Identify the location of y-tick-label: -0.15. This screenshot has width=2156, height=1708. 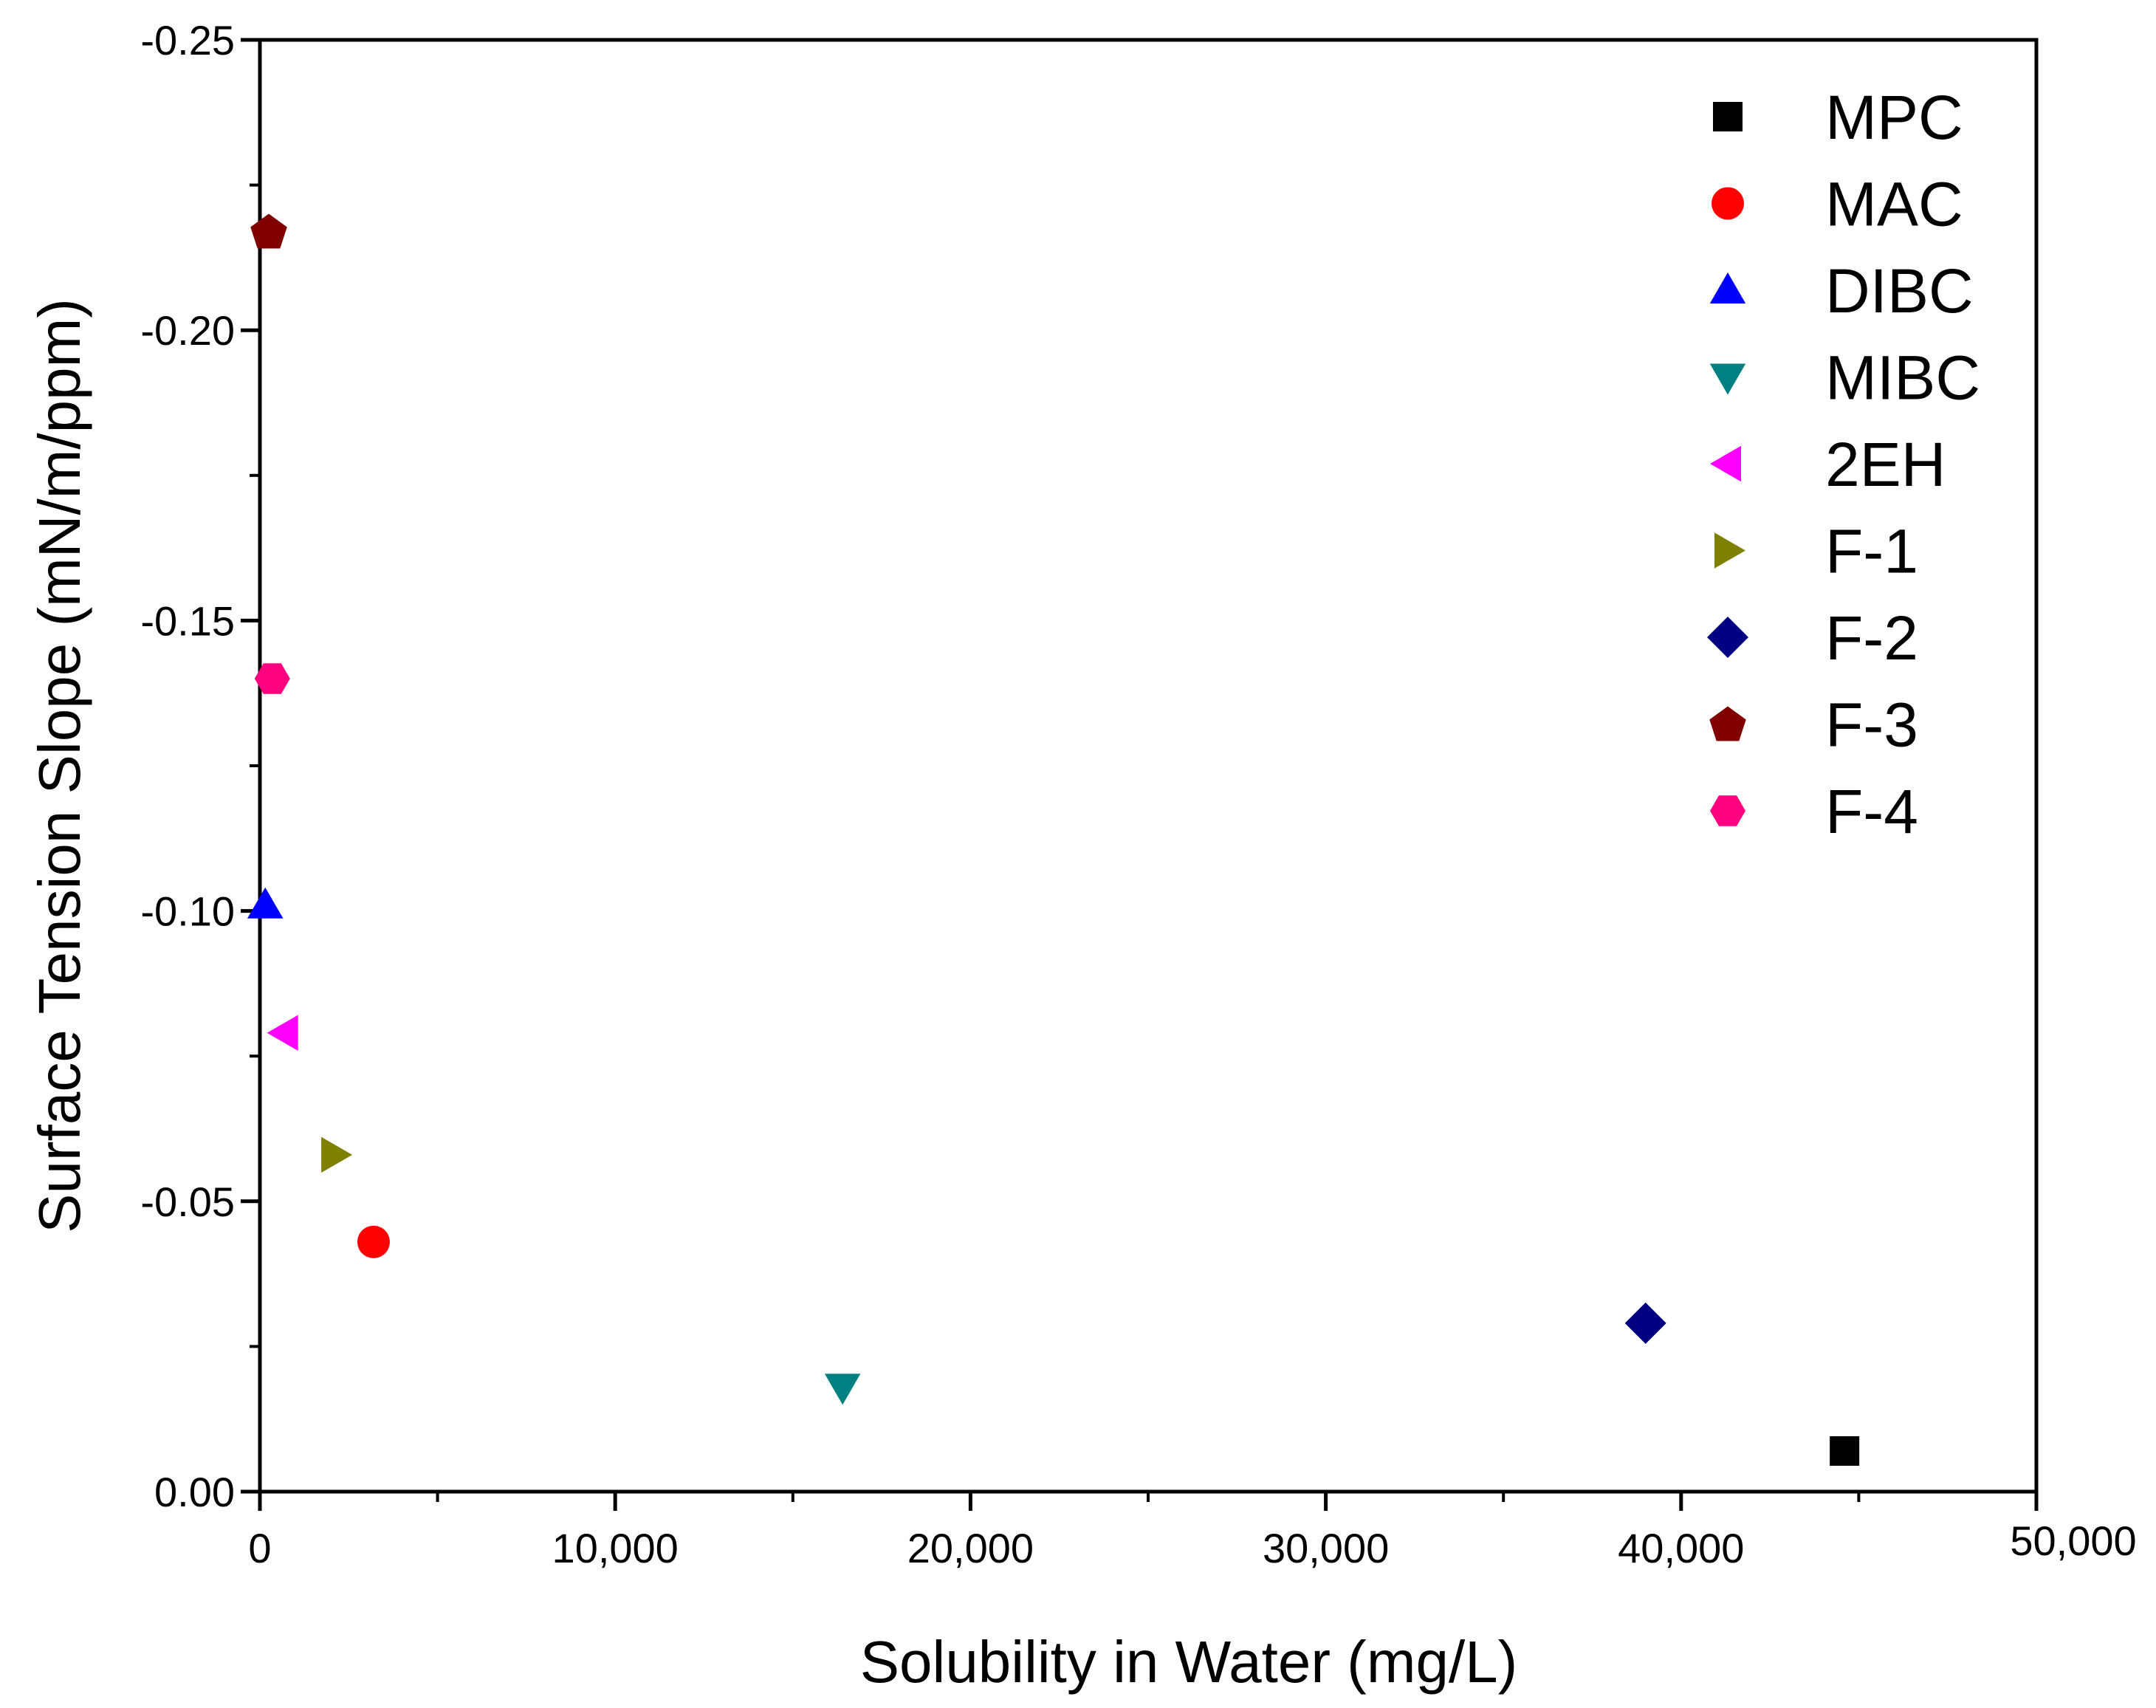
(187, 620).